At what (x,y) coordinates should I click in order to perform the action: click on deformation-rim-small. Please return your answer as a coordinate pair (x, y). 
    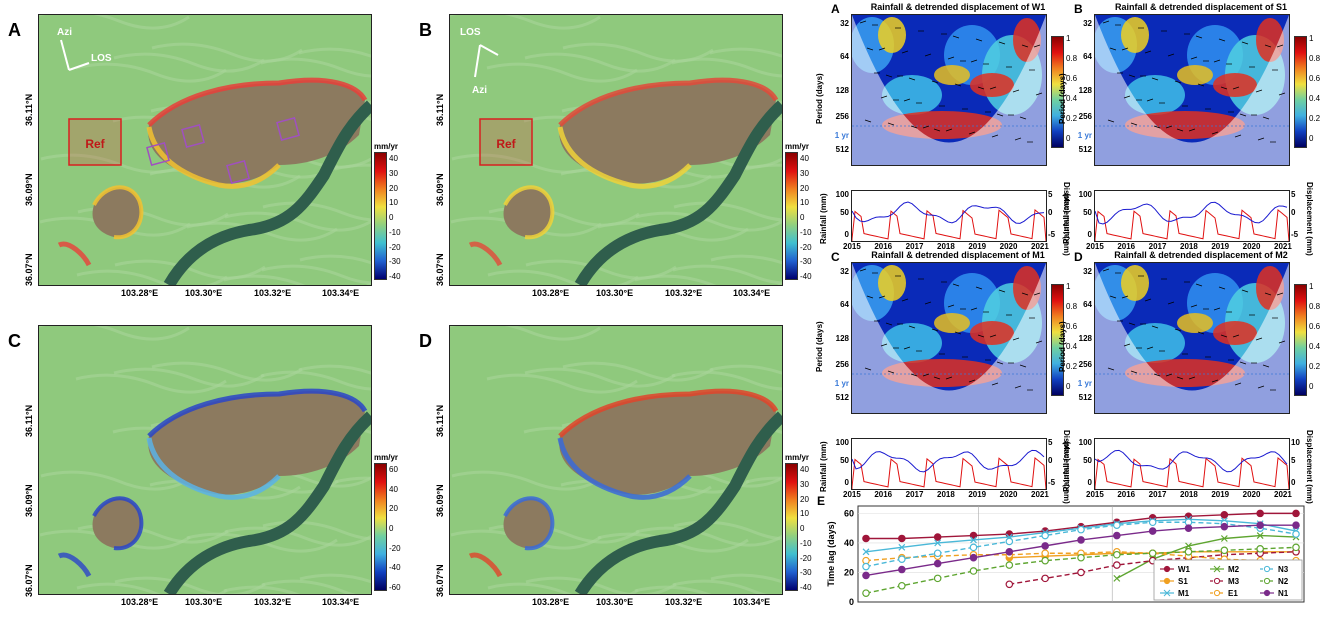
    Looking at the image, I should click on (529, 523).